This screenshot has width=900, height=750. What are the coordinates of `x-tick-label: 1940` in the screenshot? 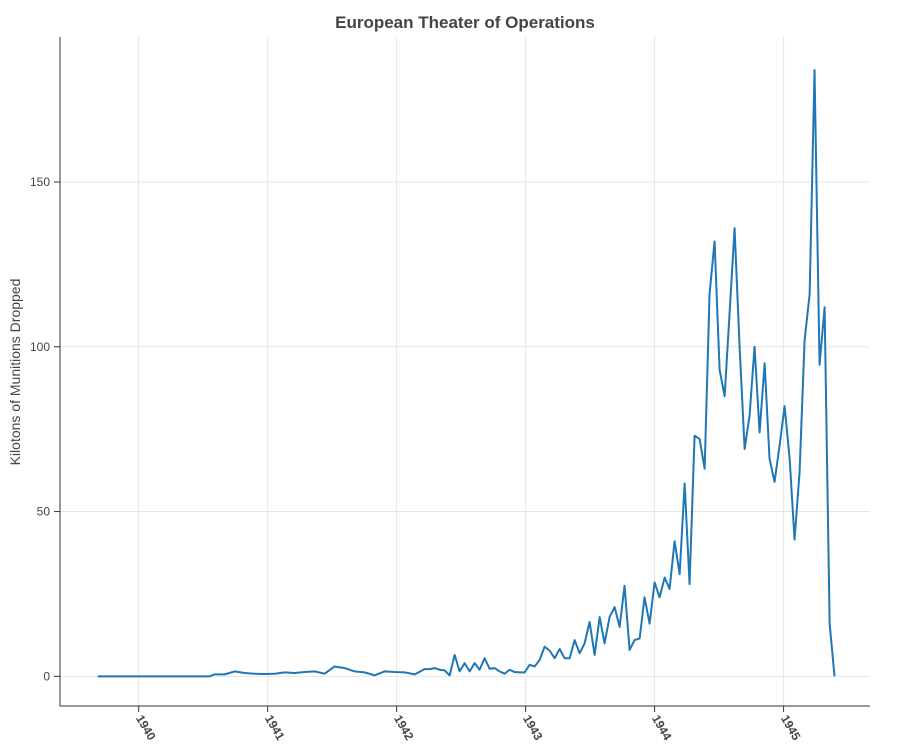 It's located at (146, 728).